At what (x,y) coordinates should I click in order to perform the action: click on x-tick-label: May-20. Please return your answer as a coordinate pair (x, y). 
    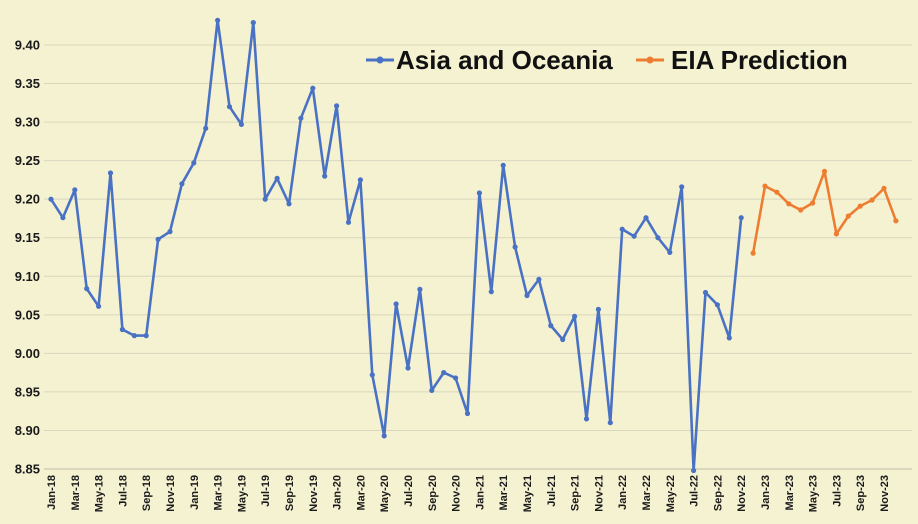
    Looking at the image, I should click on (385, 493).